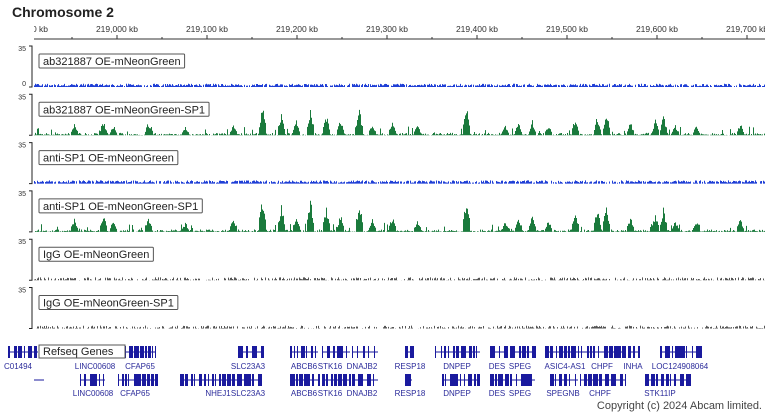 The image size is (768, 417). Describe the element at coordinates (124, 110) in the screenshot. I see `track-name: ab321887 OE-mNeonGreen-SP1` at that location.